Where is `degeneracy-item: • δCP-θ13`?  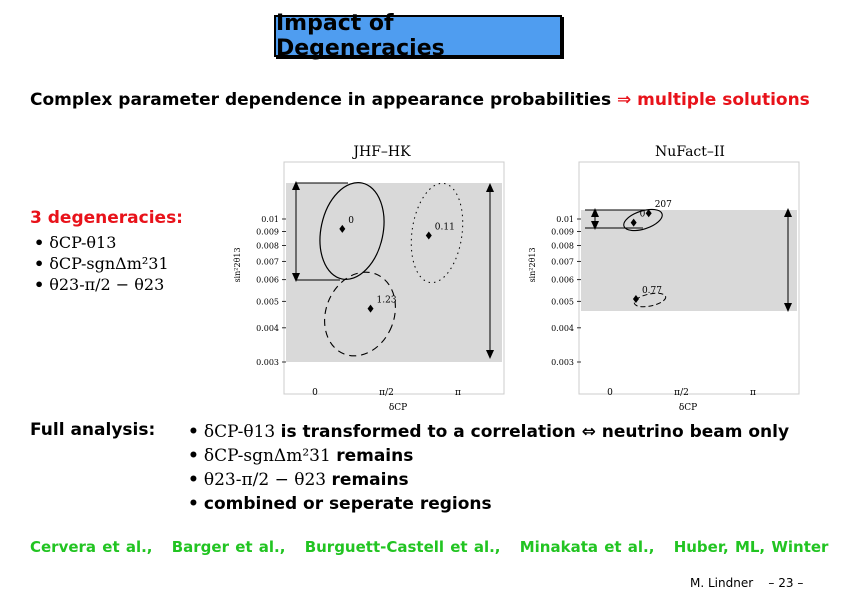
degeneracy-item: • δCP-θ13 is located at coordinates (75, 242).